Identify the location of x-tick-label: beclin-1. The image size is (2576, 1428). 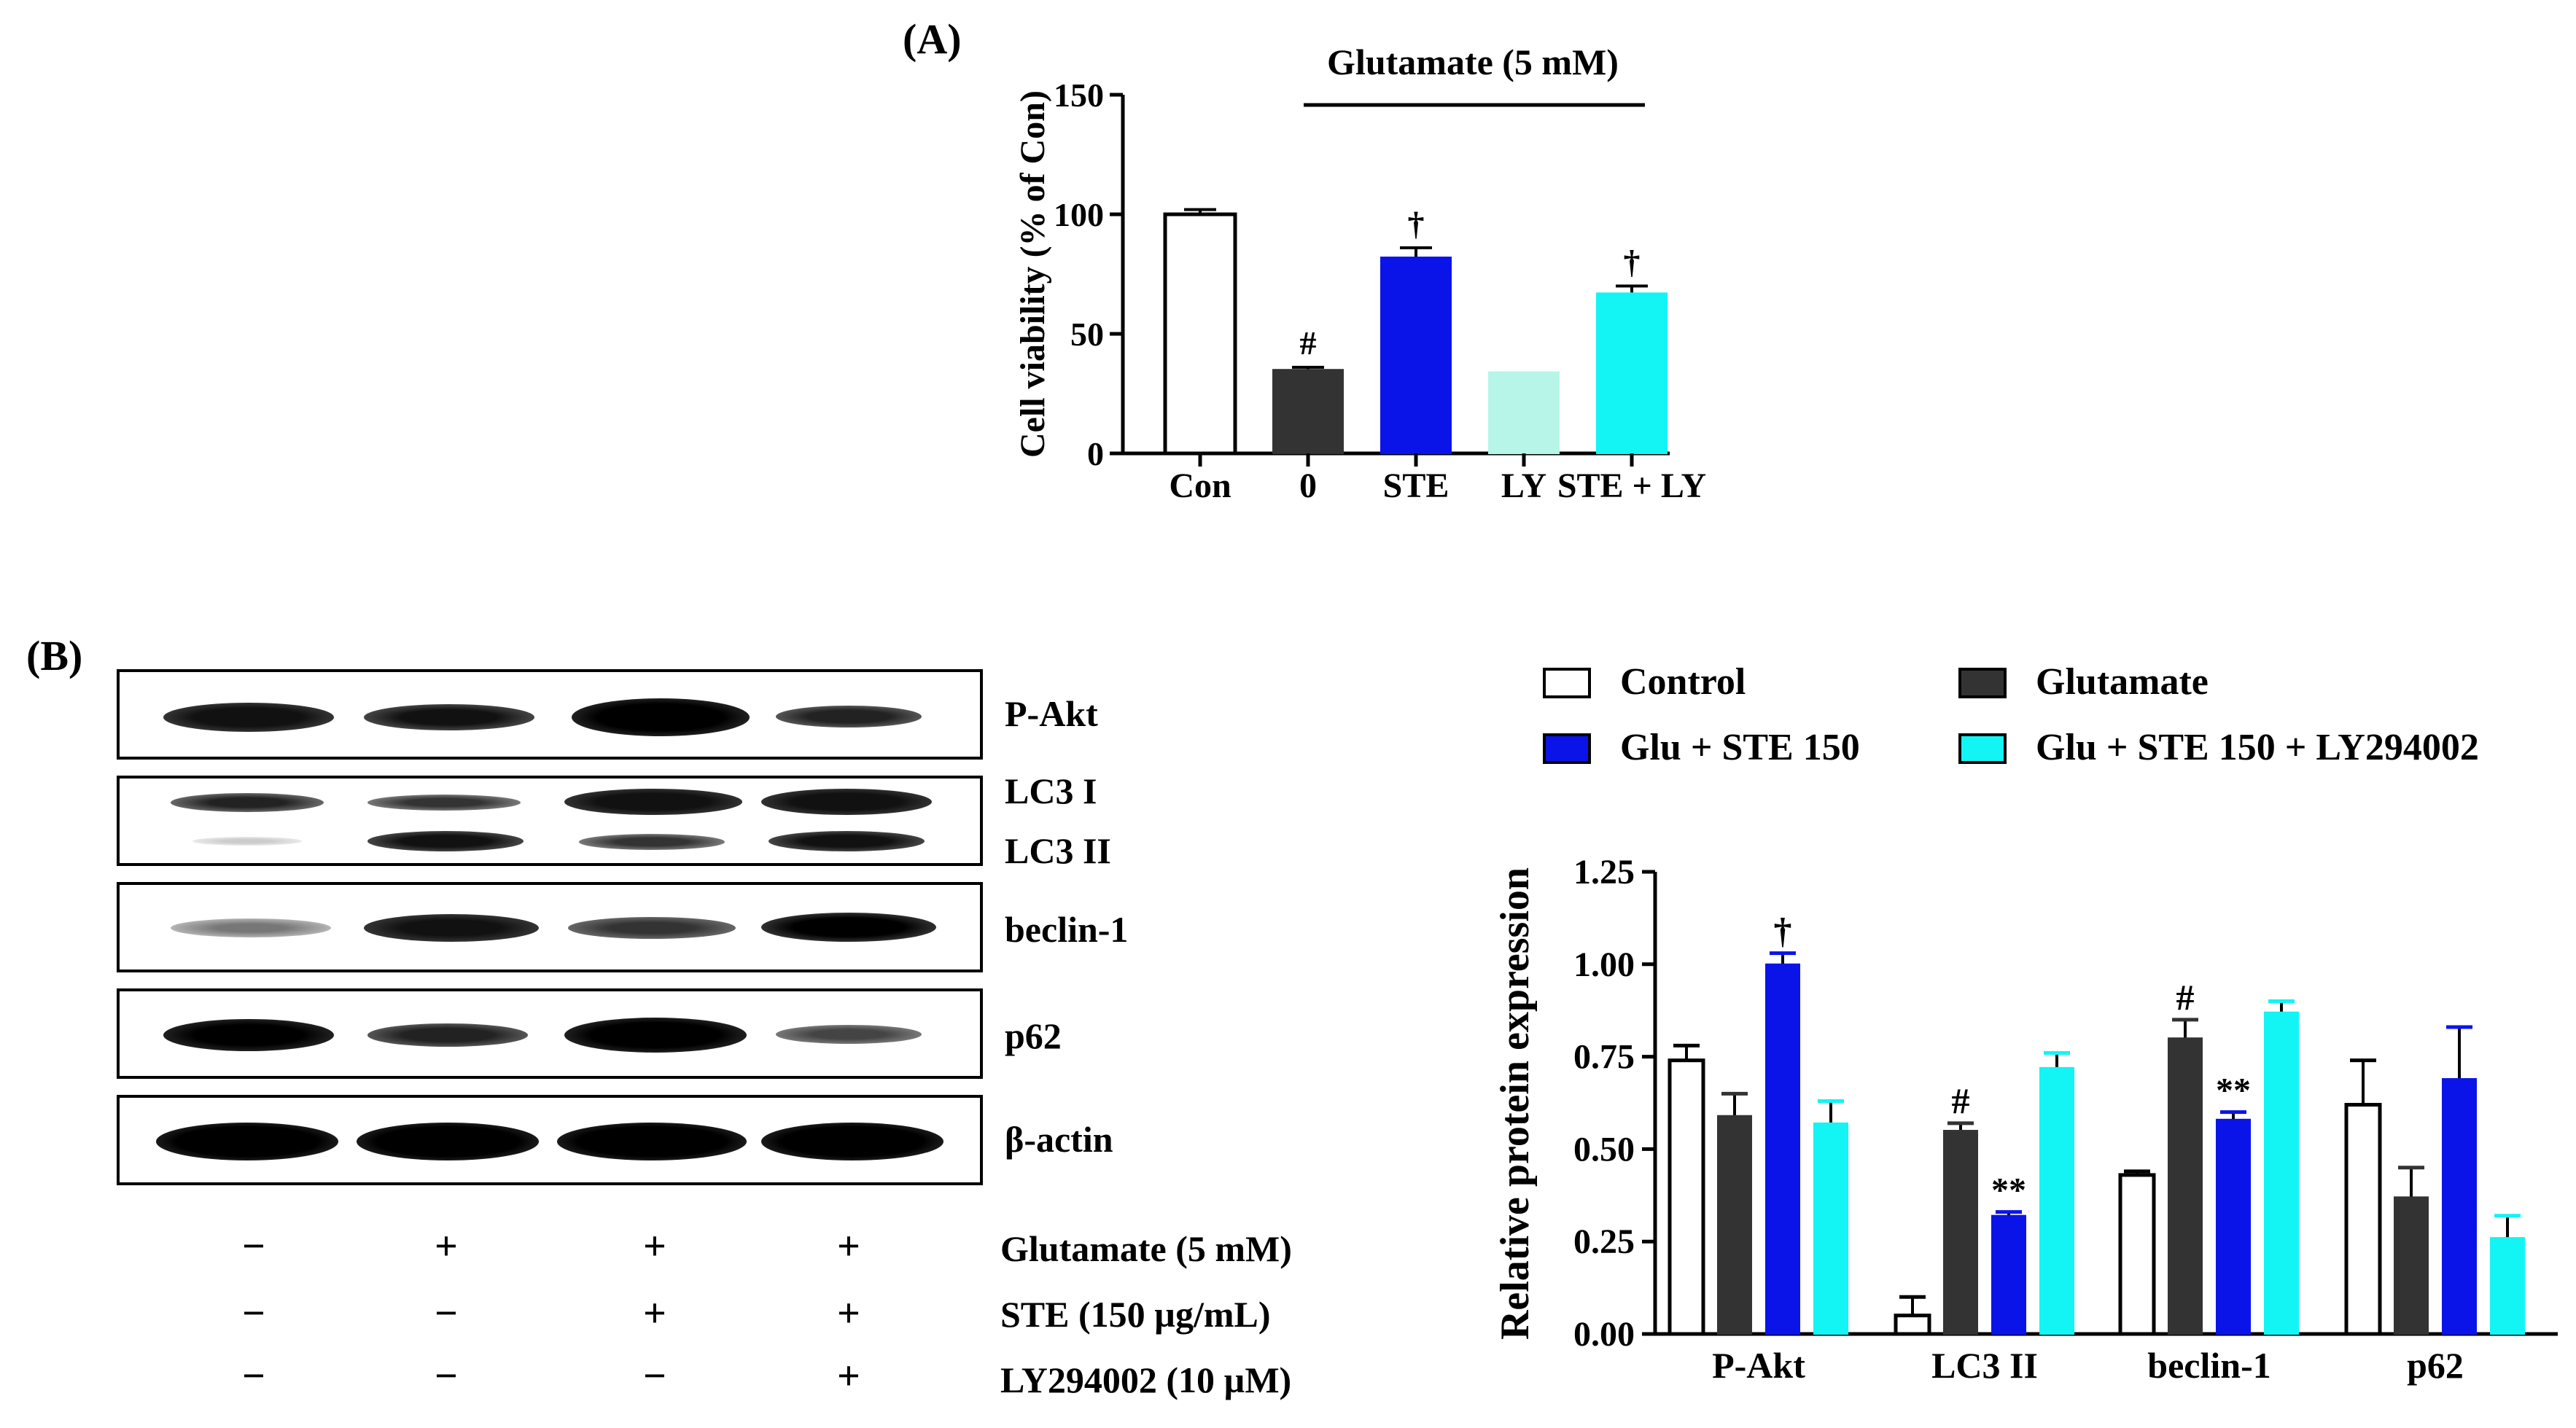
(2208, 1365).